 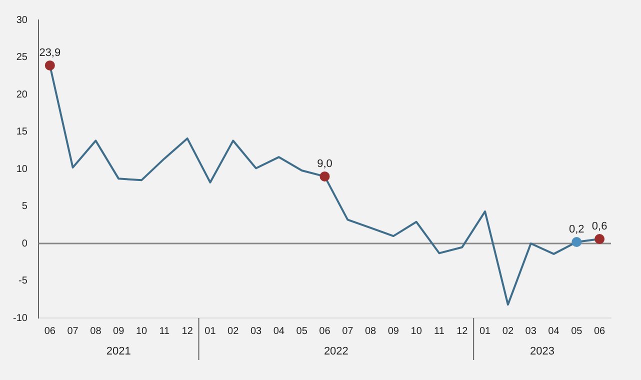 I want to click on data-label: 23,9, so click(x=50, y=52).